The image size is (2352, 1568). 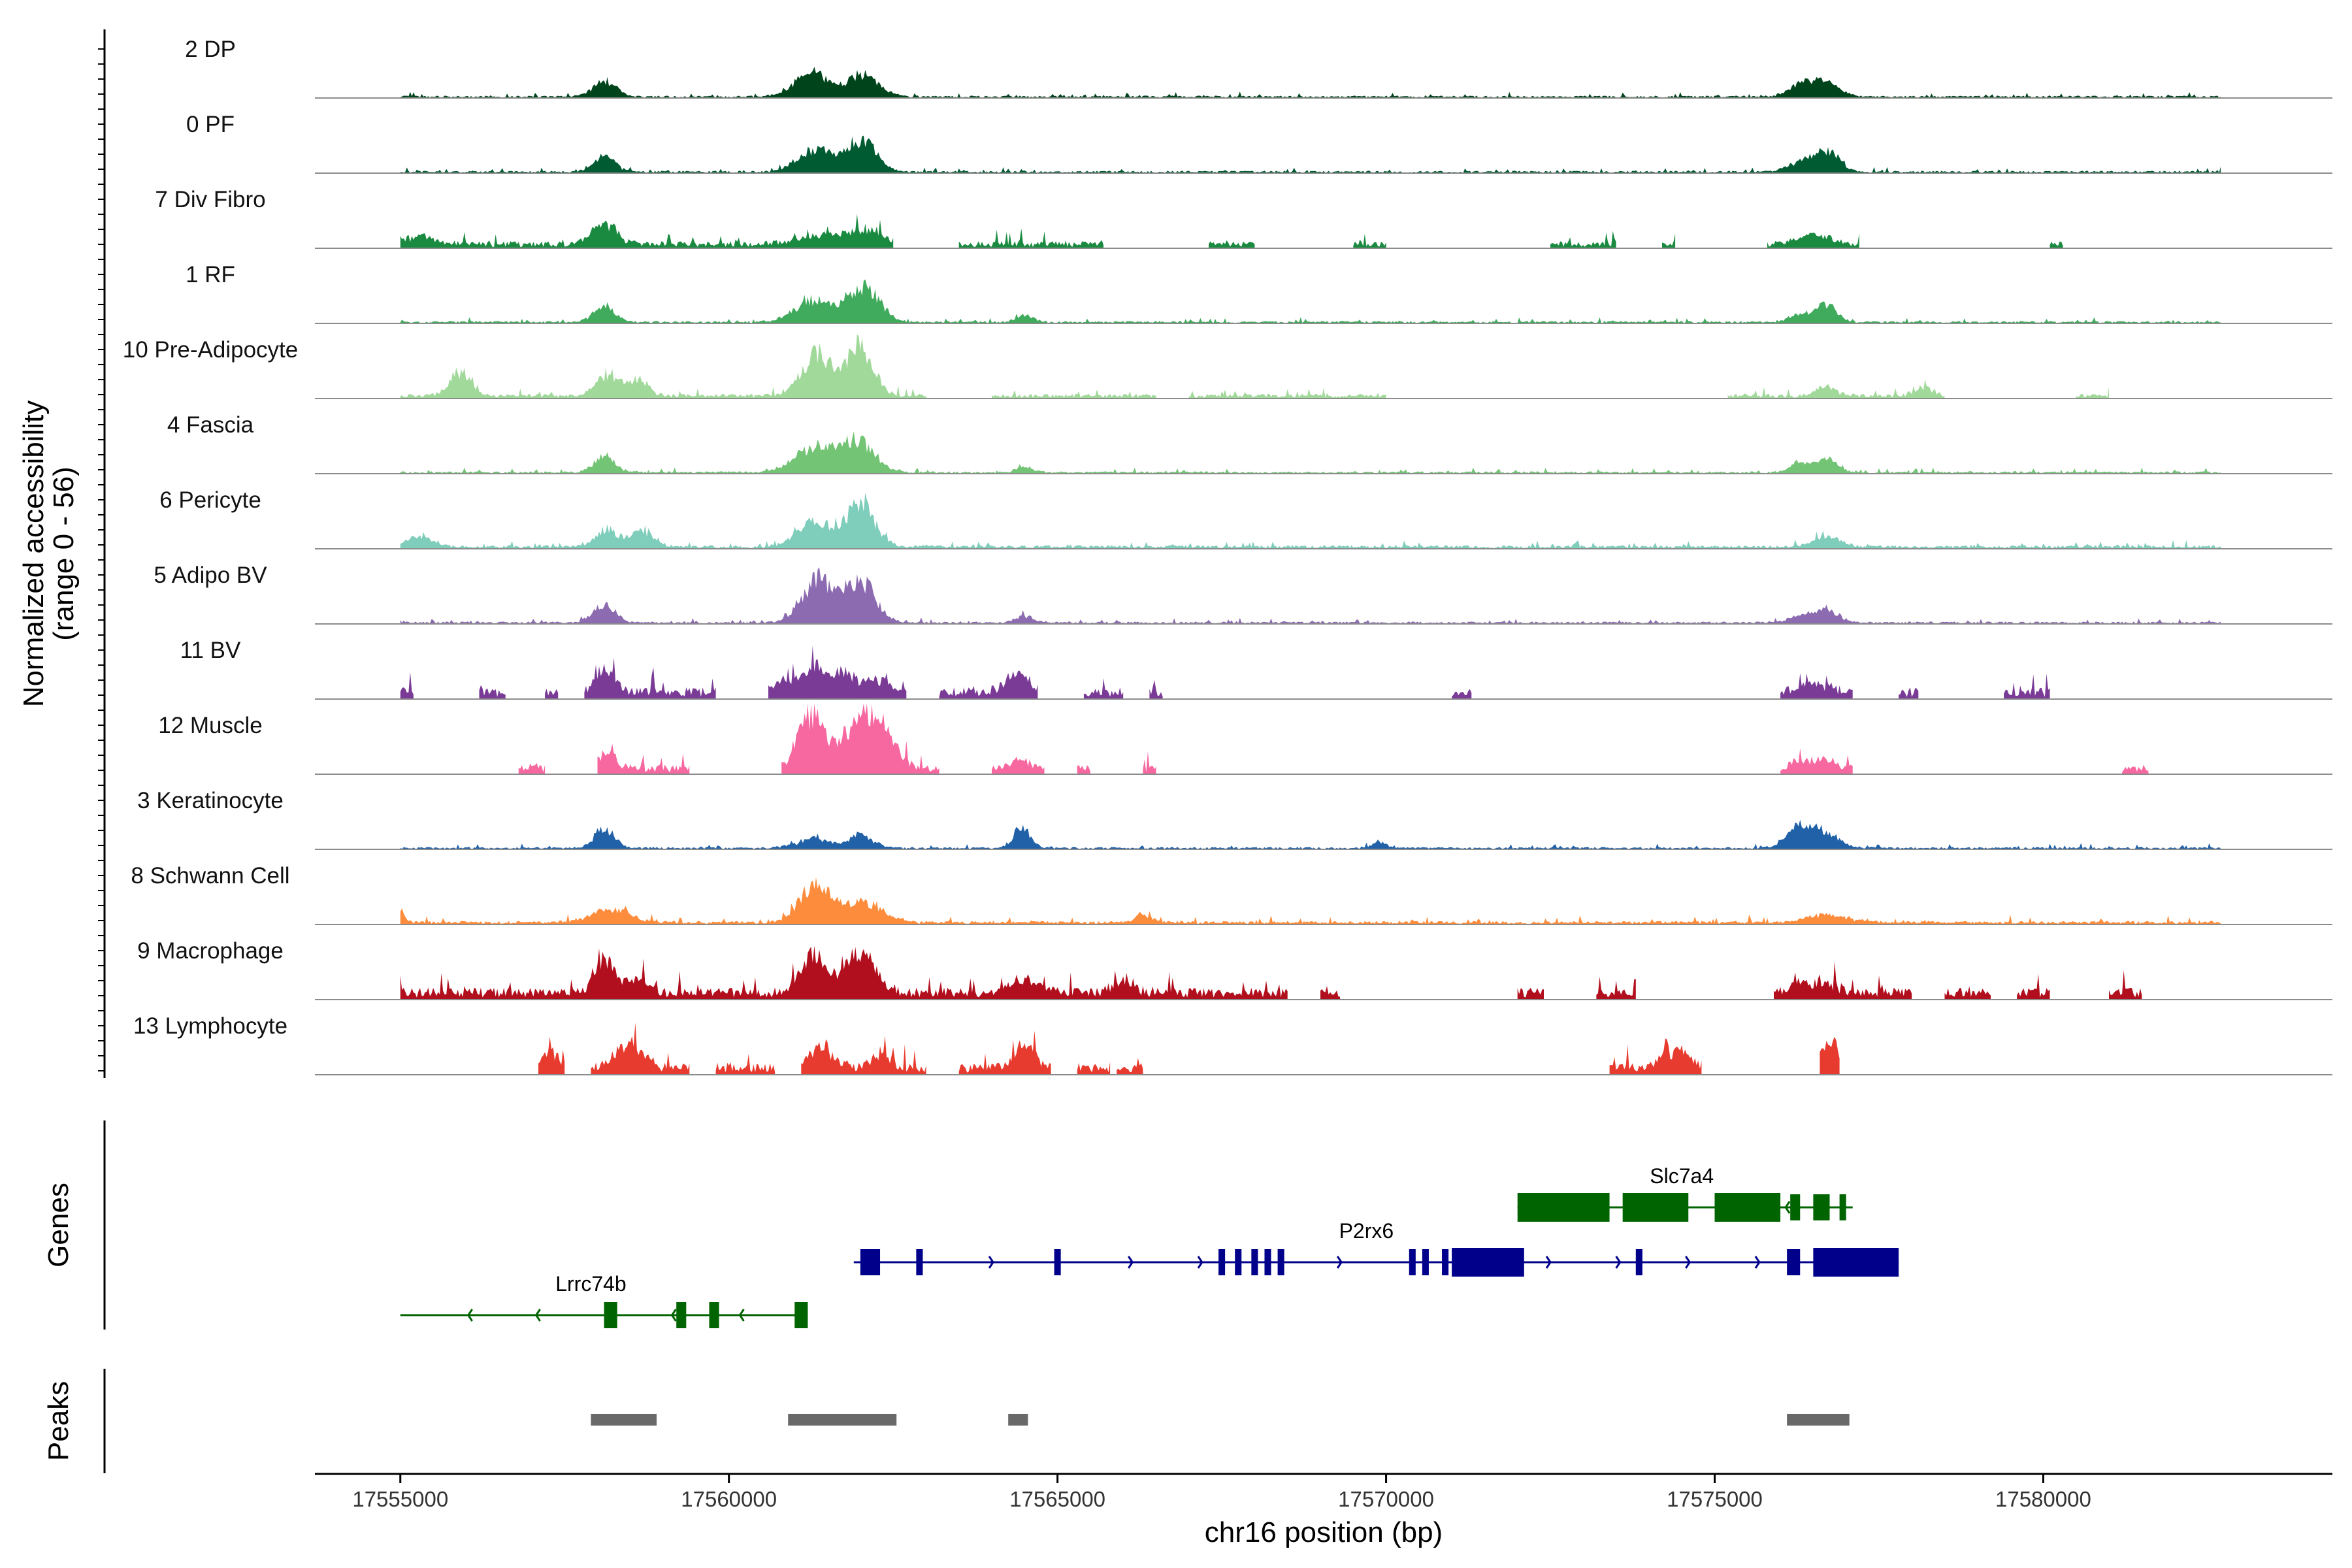 What do you see at coordinates (210, 725) in the screenshot?
I see `track-label: 12 Muscle` at bounding box center [210, 725].